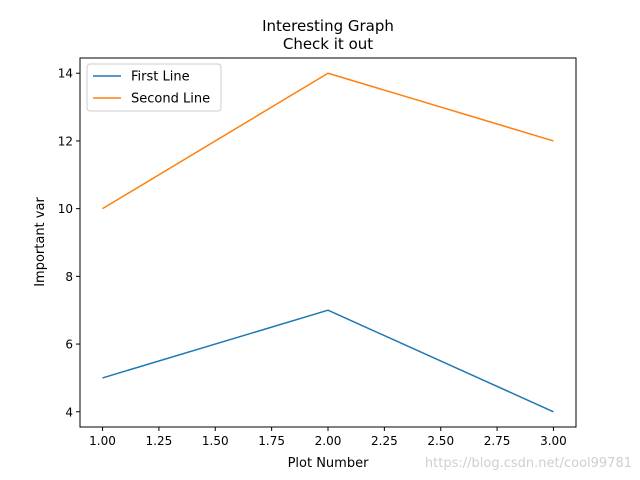 This screenshot has height=480, width=640. What do you see at coordinates (215, 441) in the screenshot?
I see `x-tick-label: 1.50` at bounding box center [215, 441].